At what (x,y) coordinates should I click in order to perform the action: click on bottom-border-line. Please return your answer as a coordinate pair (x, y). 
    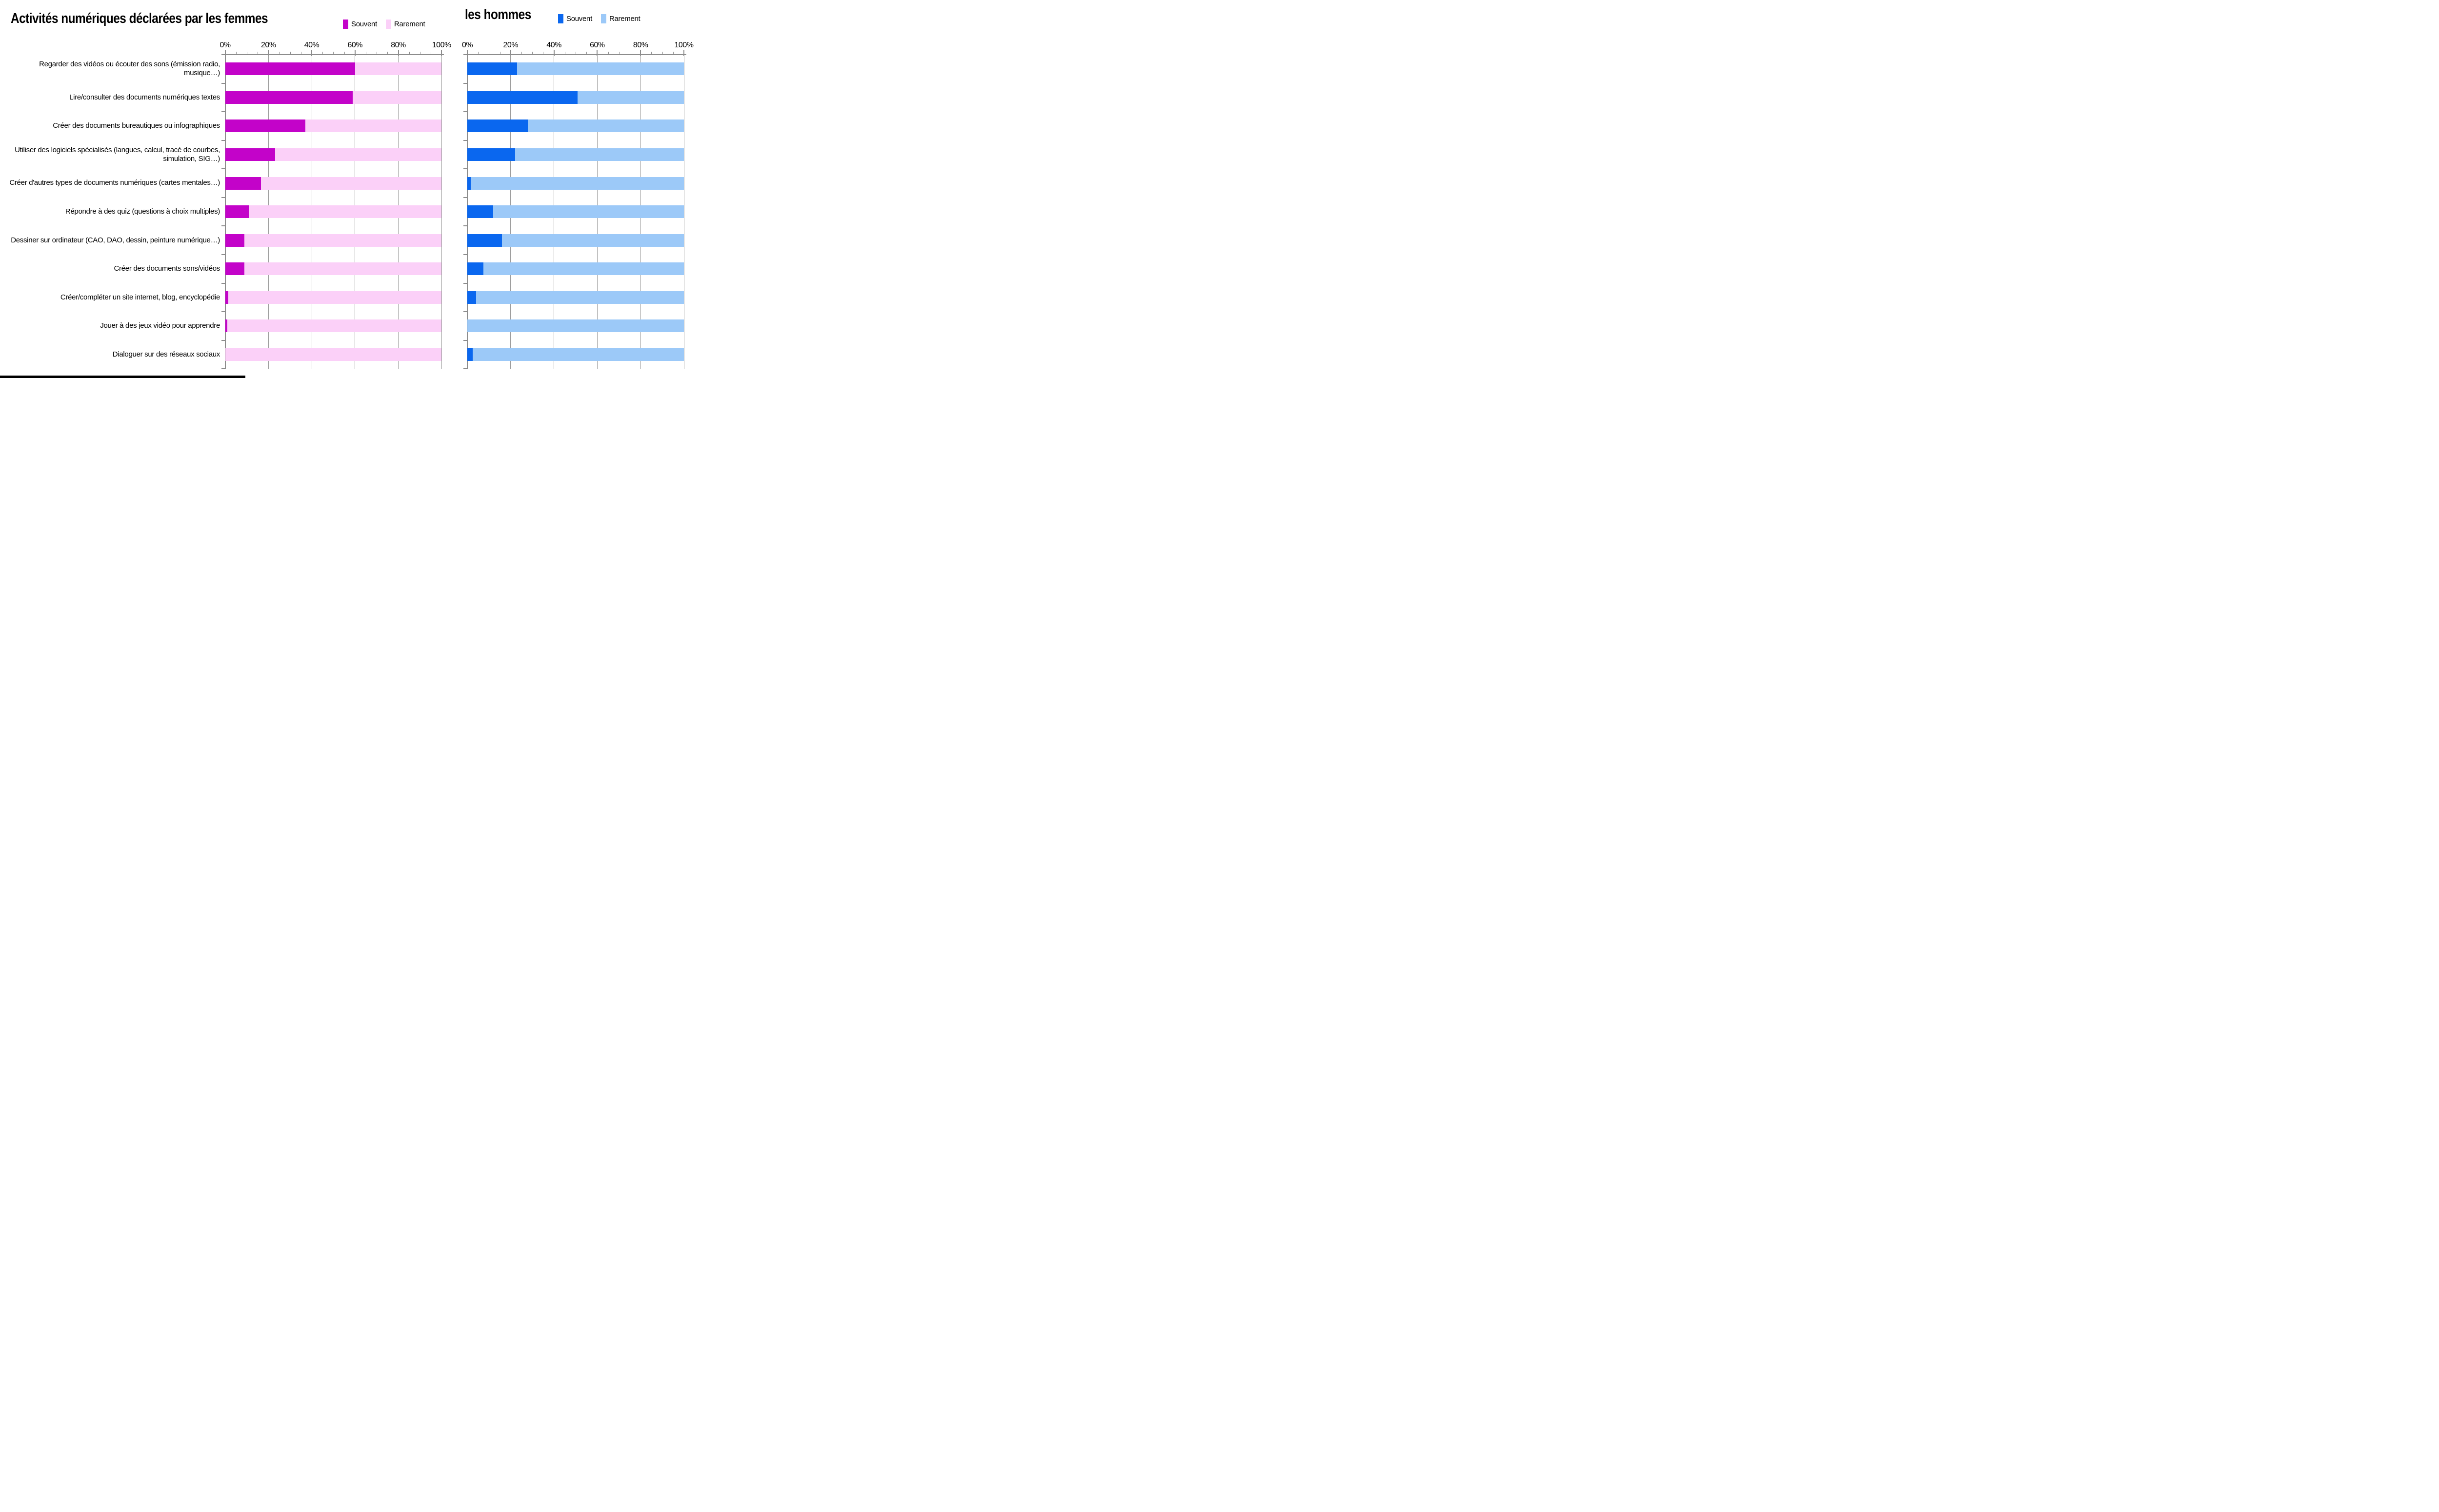
    Looking at the image, I should click on (123, 377).